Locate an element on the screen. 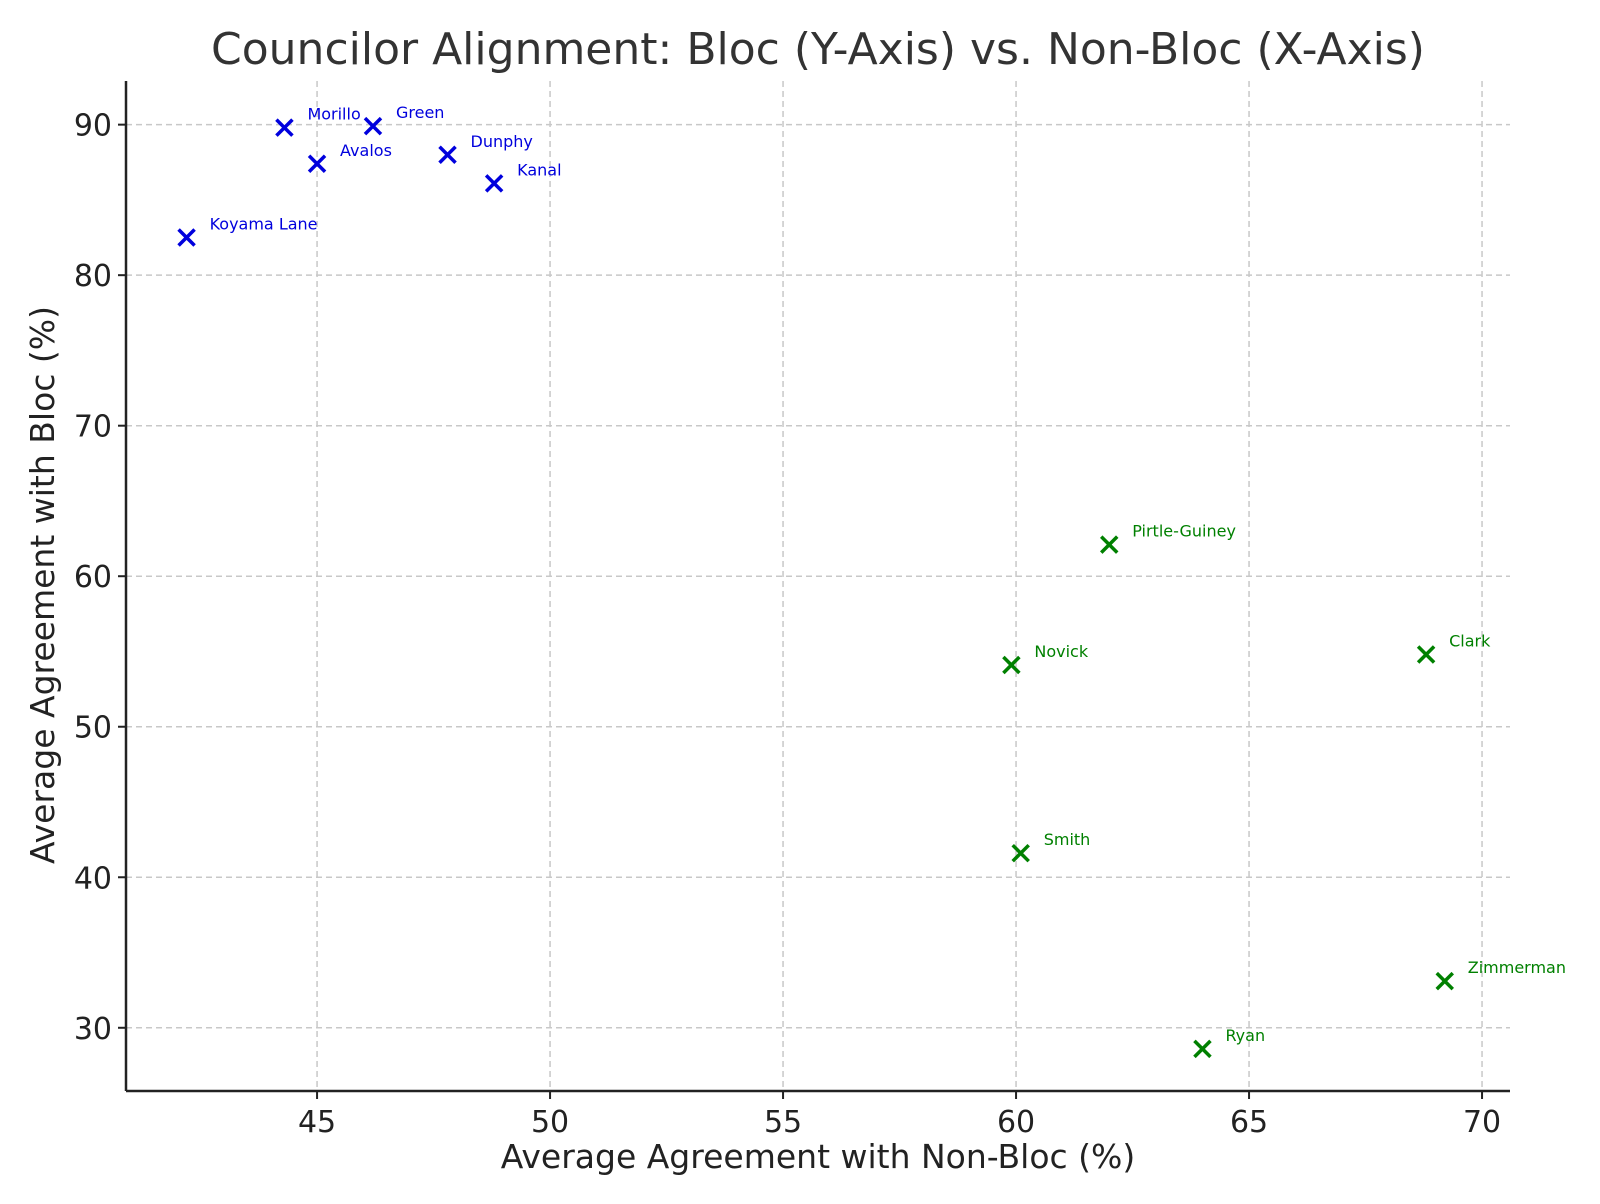 The image size is (1600, 1204). y-tick-label: 30 is located at coordinates (93, 1029).